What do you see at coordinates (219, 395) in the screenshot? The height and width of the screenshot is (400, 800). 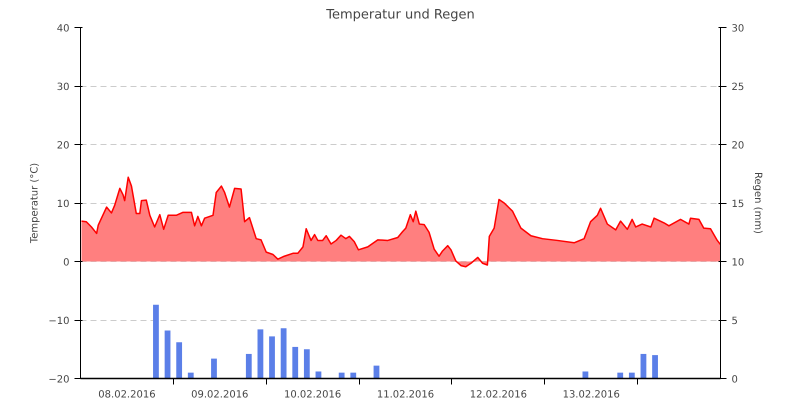 I see `x-tick-label: 09.02.2016` at bounding box center [219, 395].